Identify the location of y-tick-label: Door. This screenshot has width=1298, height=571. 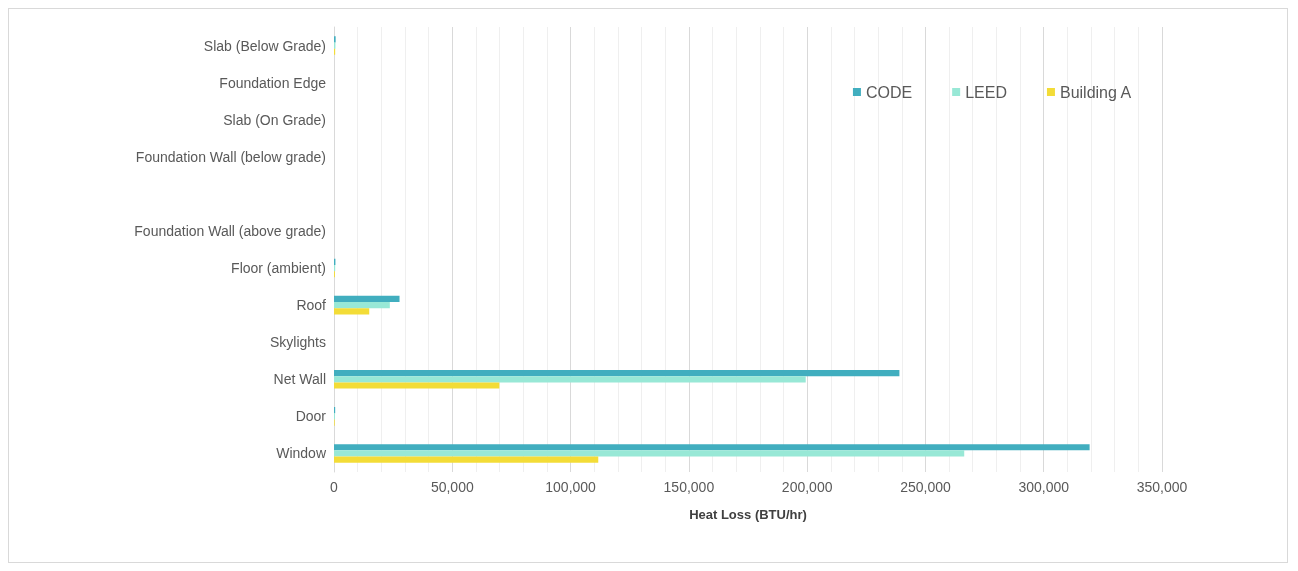
(311, 416).